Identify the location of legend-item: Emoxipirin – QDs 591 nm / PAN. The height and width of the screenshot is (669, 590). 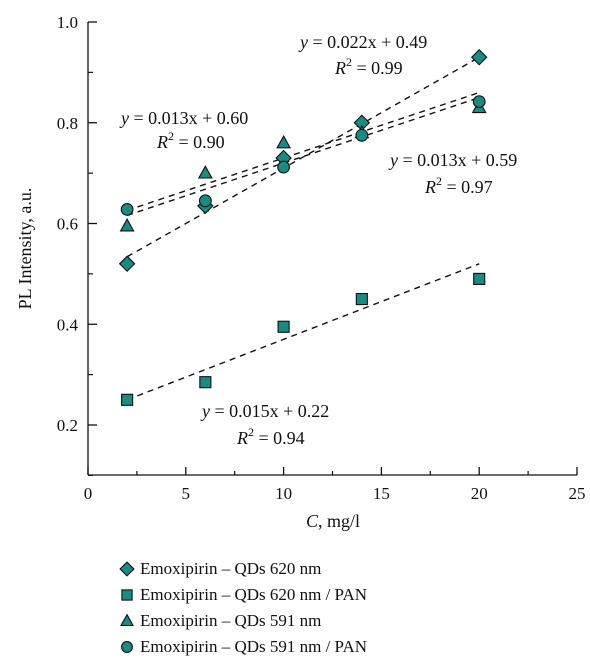
(242, 647).